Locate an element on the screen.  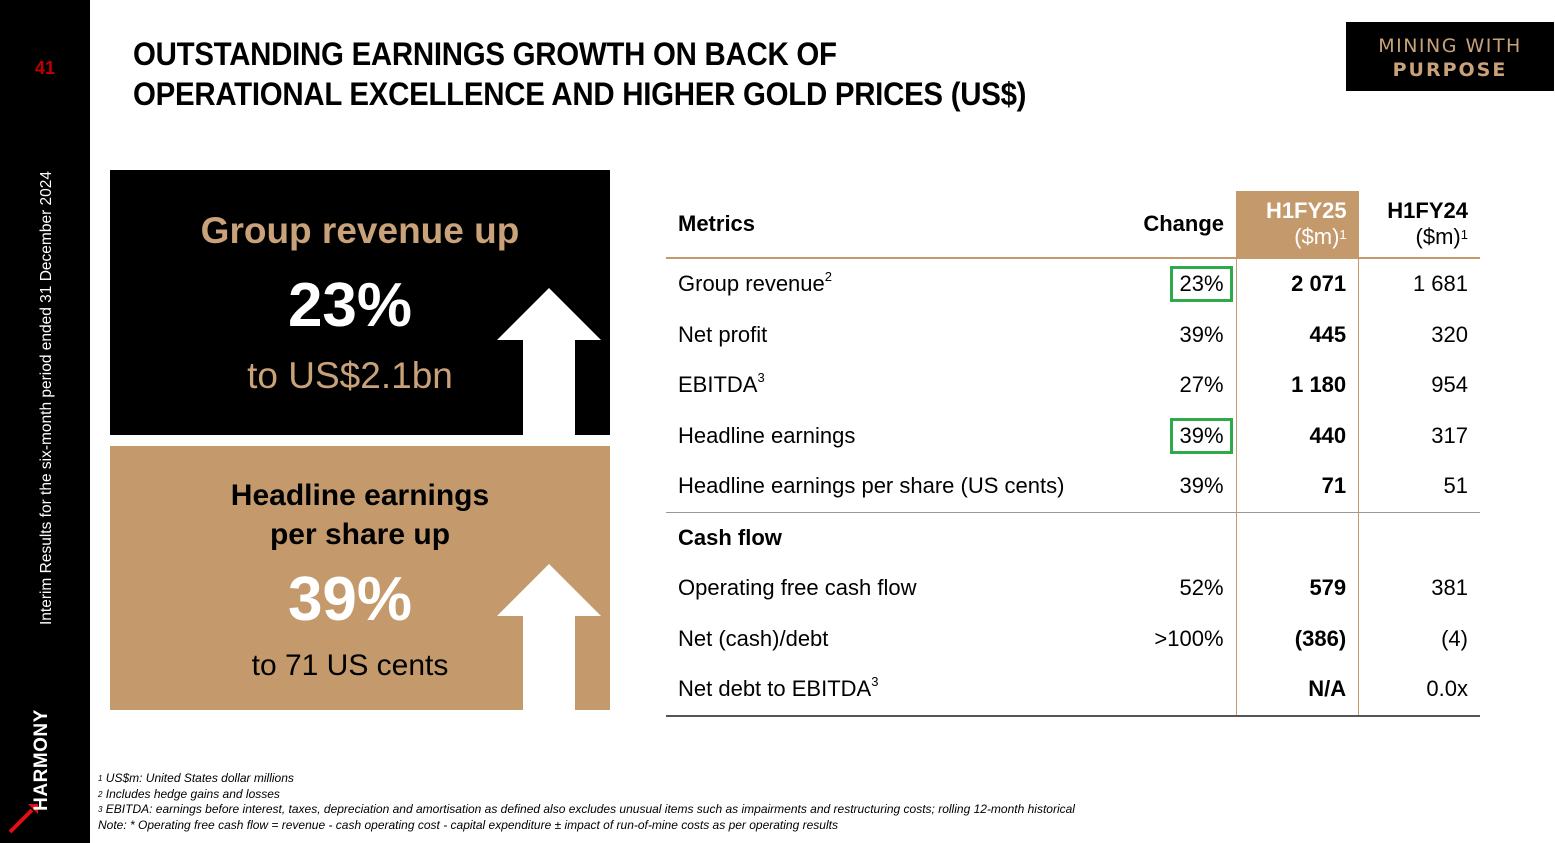
revenue-value: 23% is located at coordinates (350, 305).